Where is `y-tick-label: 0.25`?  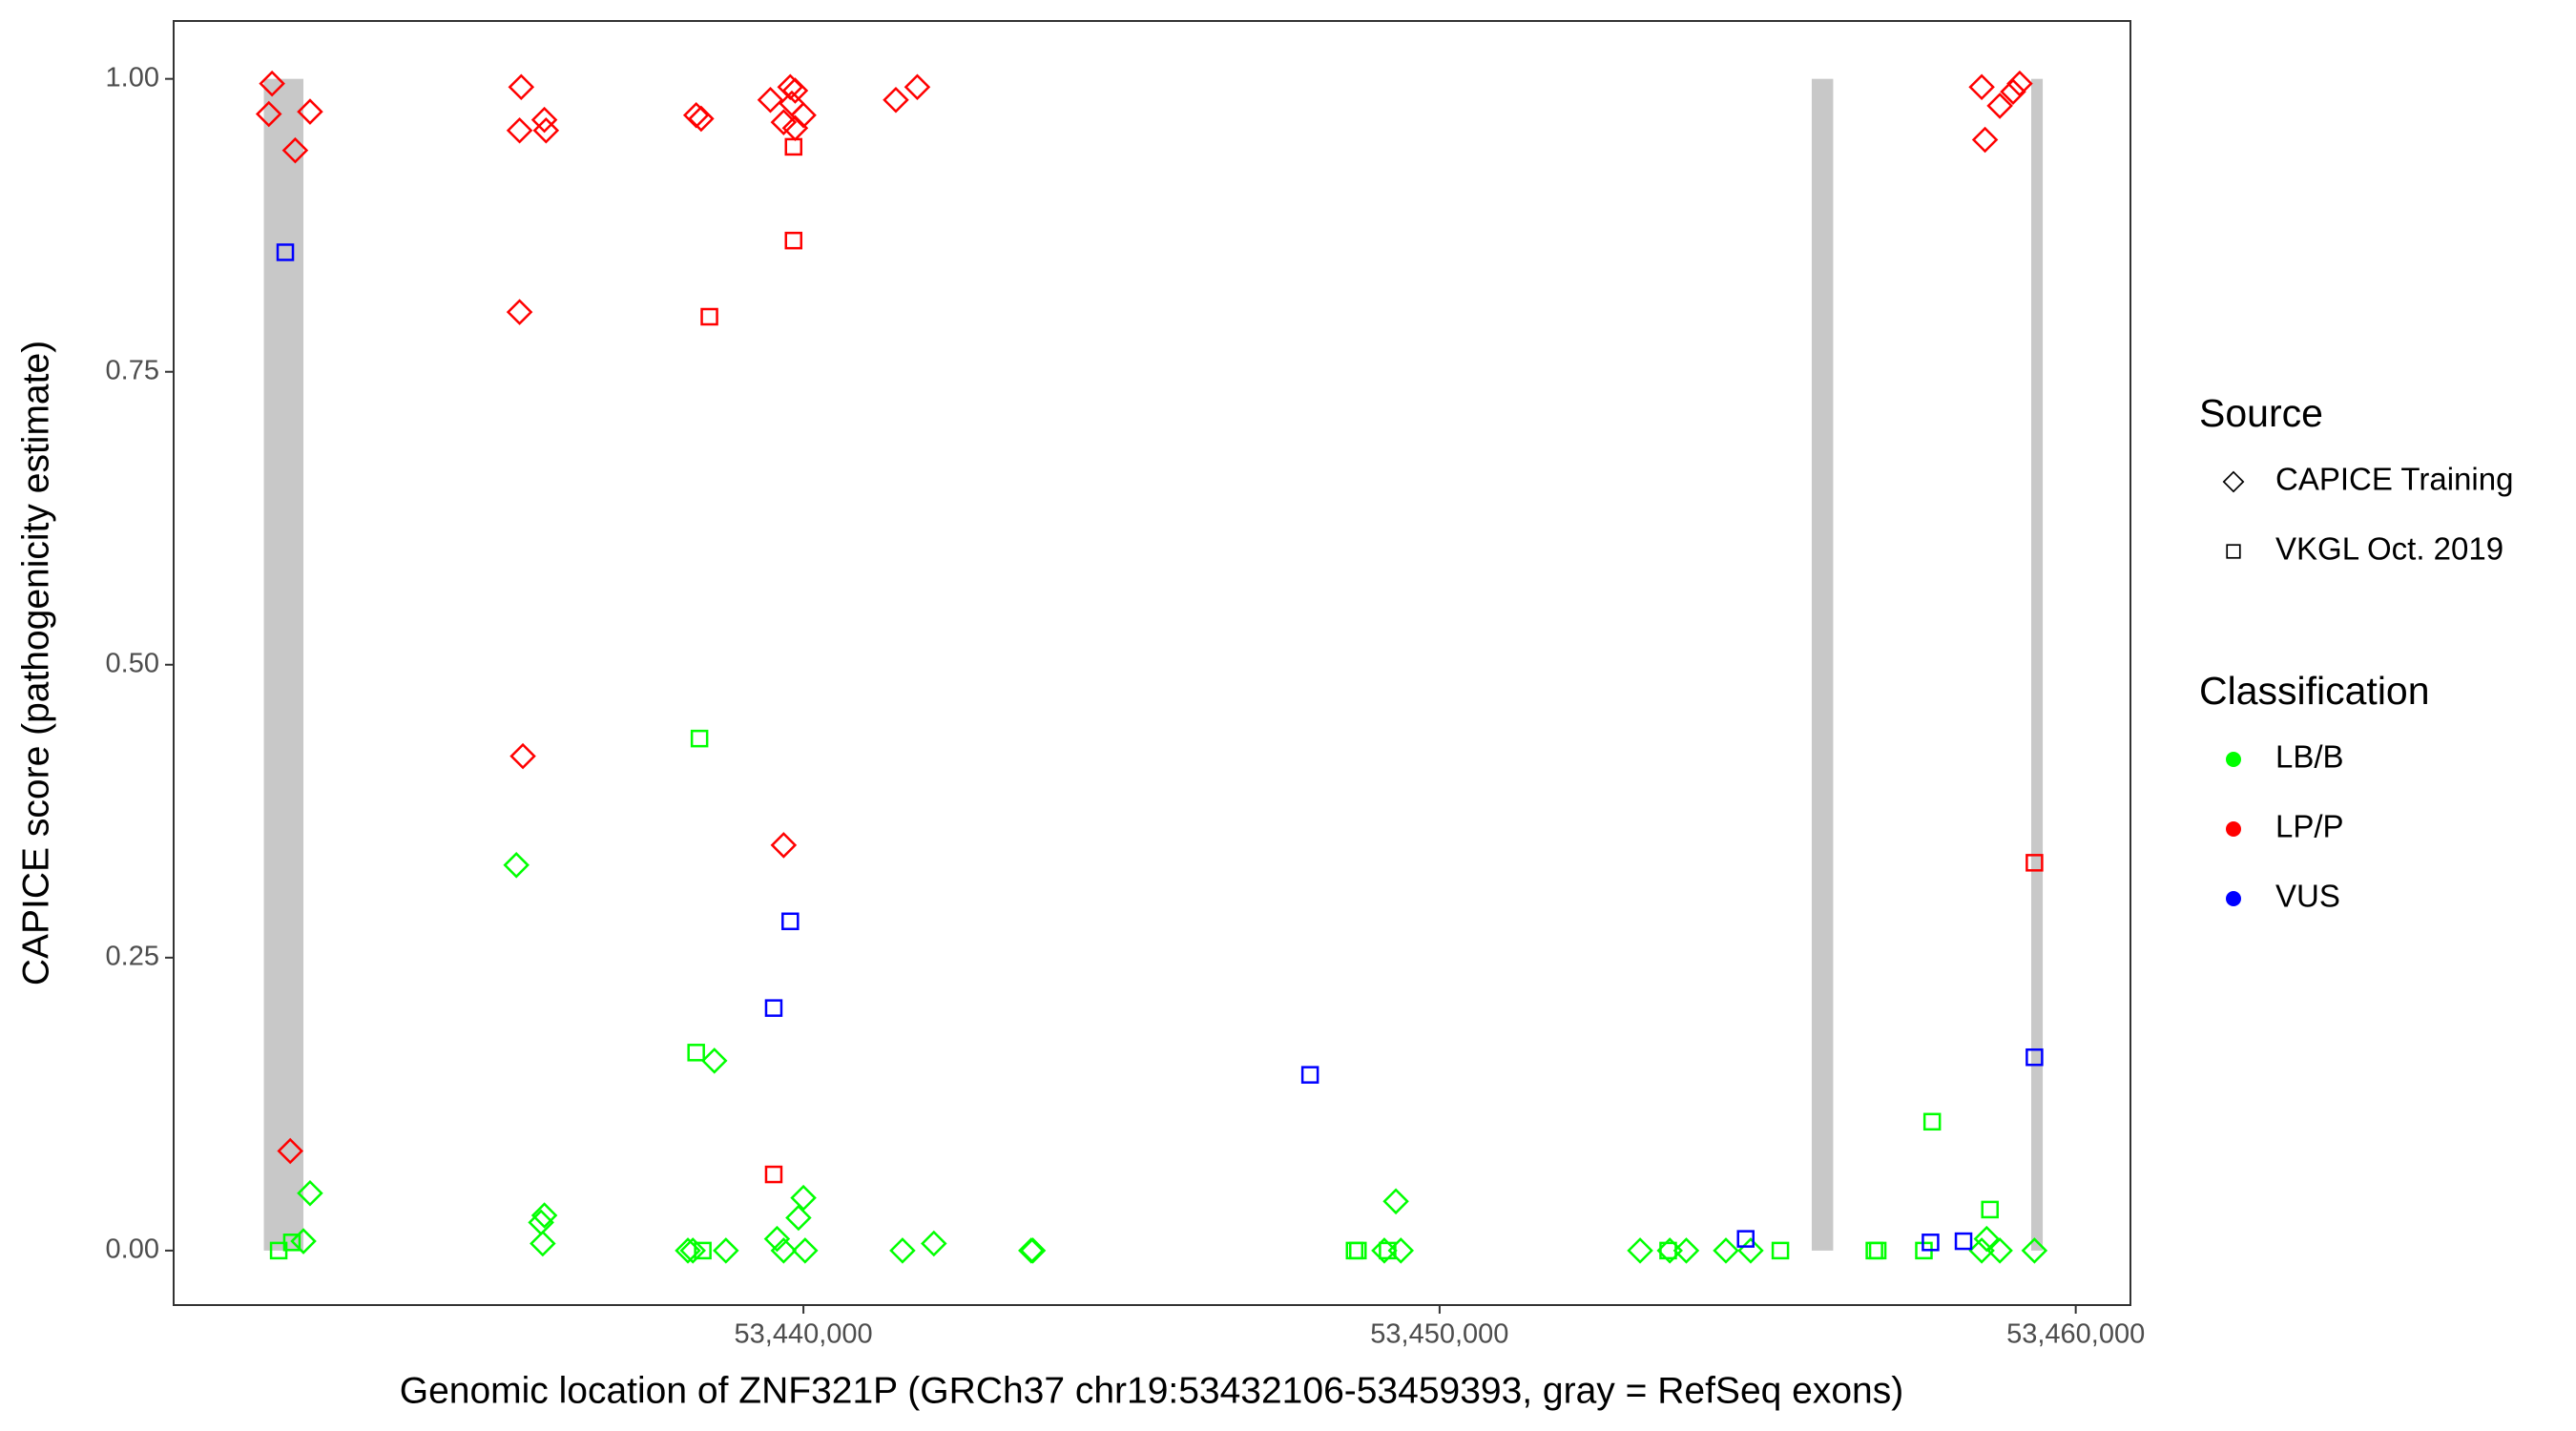 y-tick-label: 0.25 is located at coordinates (132, 956).